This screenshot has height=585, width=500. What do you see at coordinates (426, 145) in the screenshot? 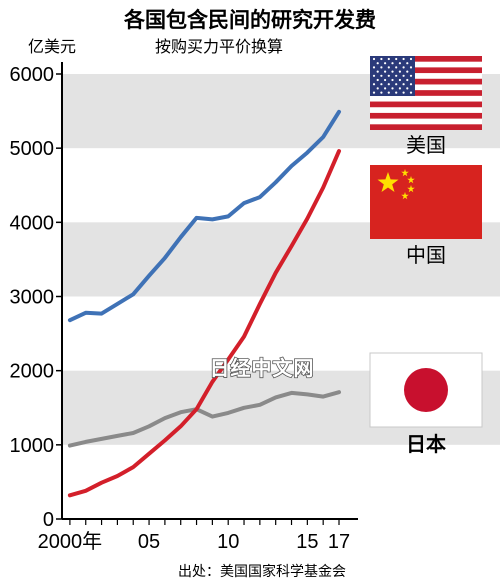
I see `legend-label-usa: 美国` at bounding box center [426, 145].